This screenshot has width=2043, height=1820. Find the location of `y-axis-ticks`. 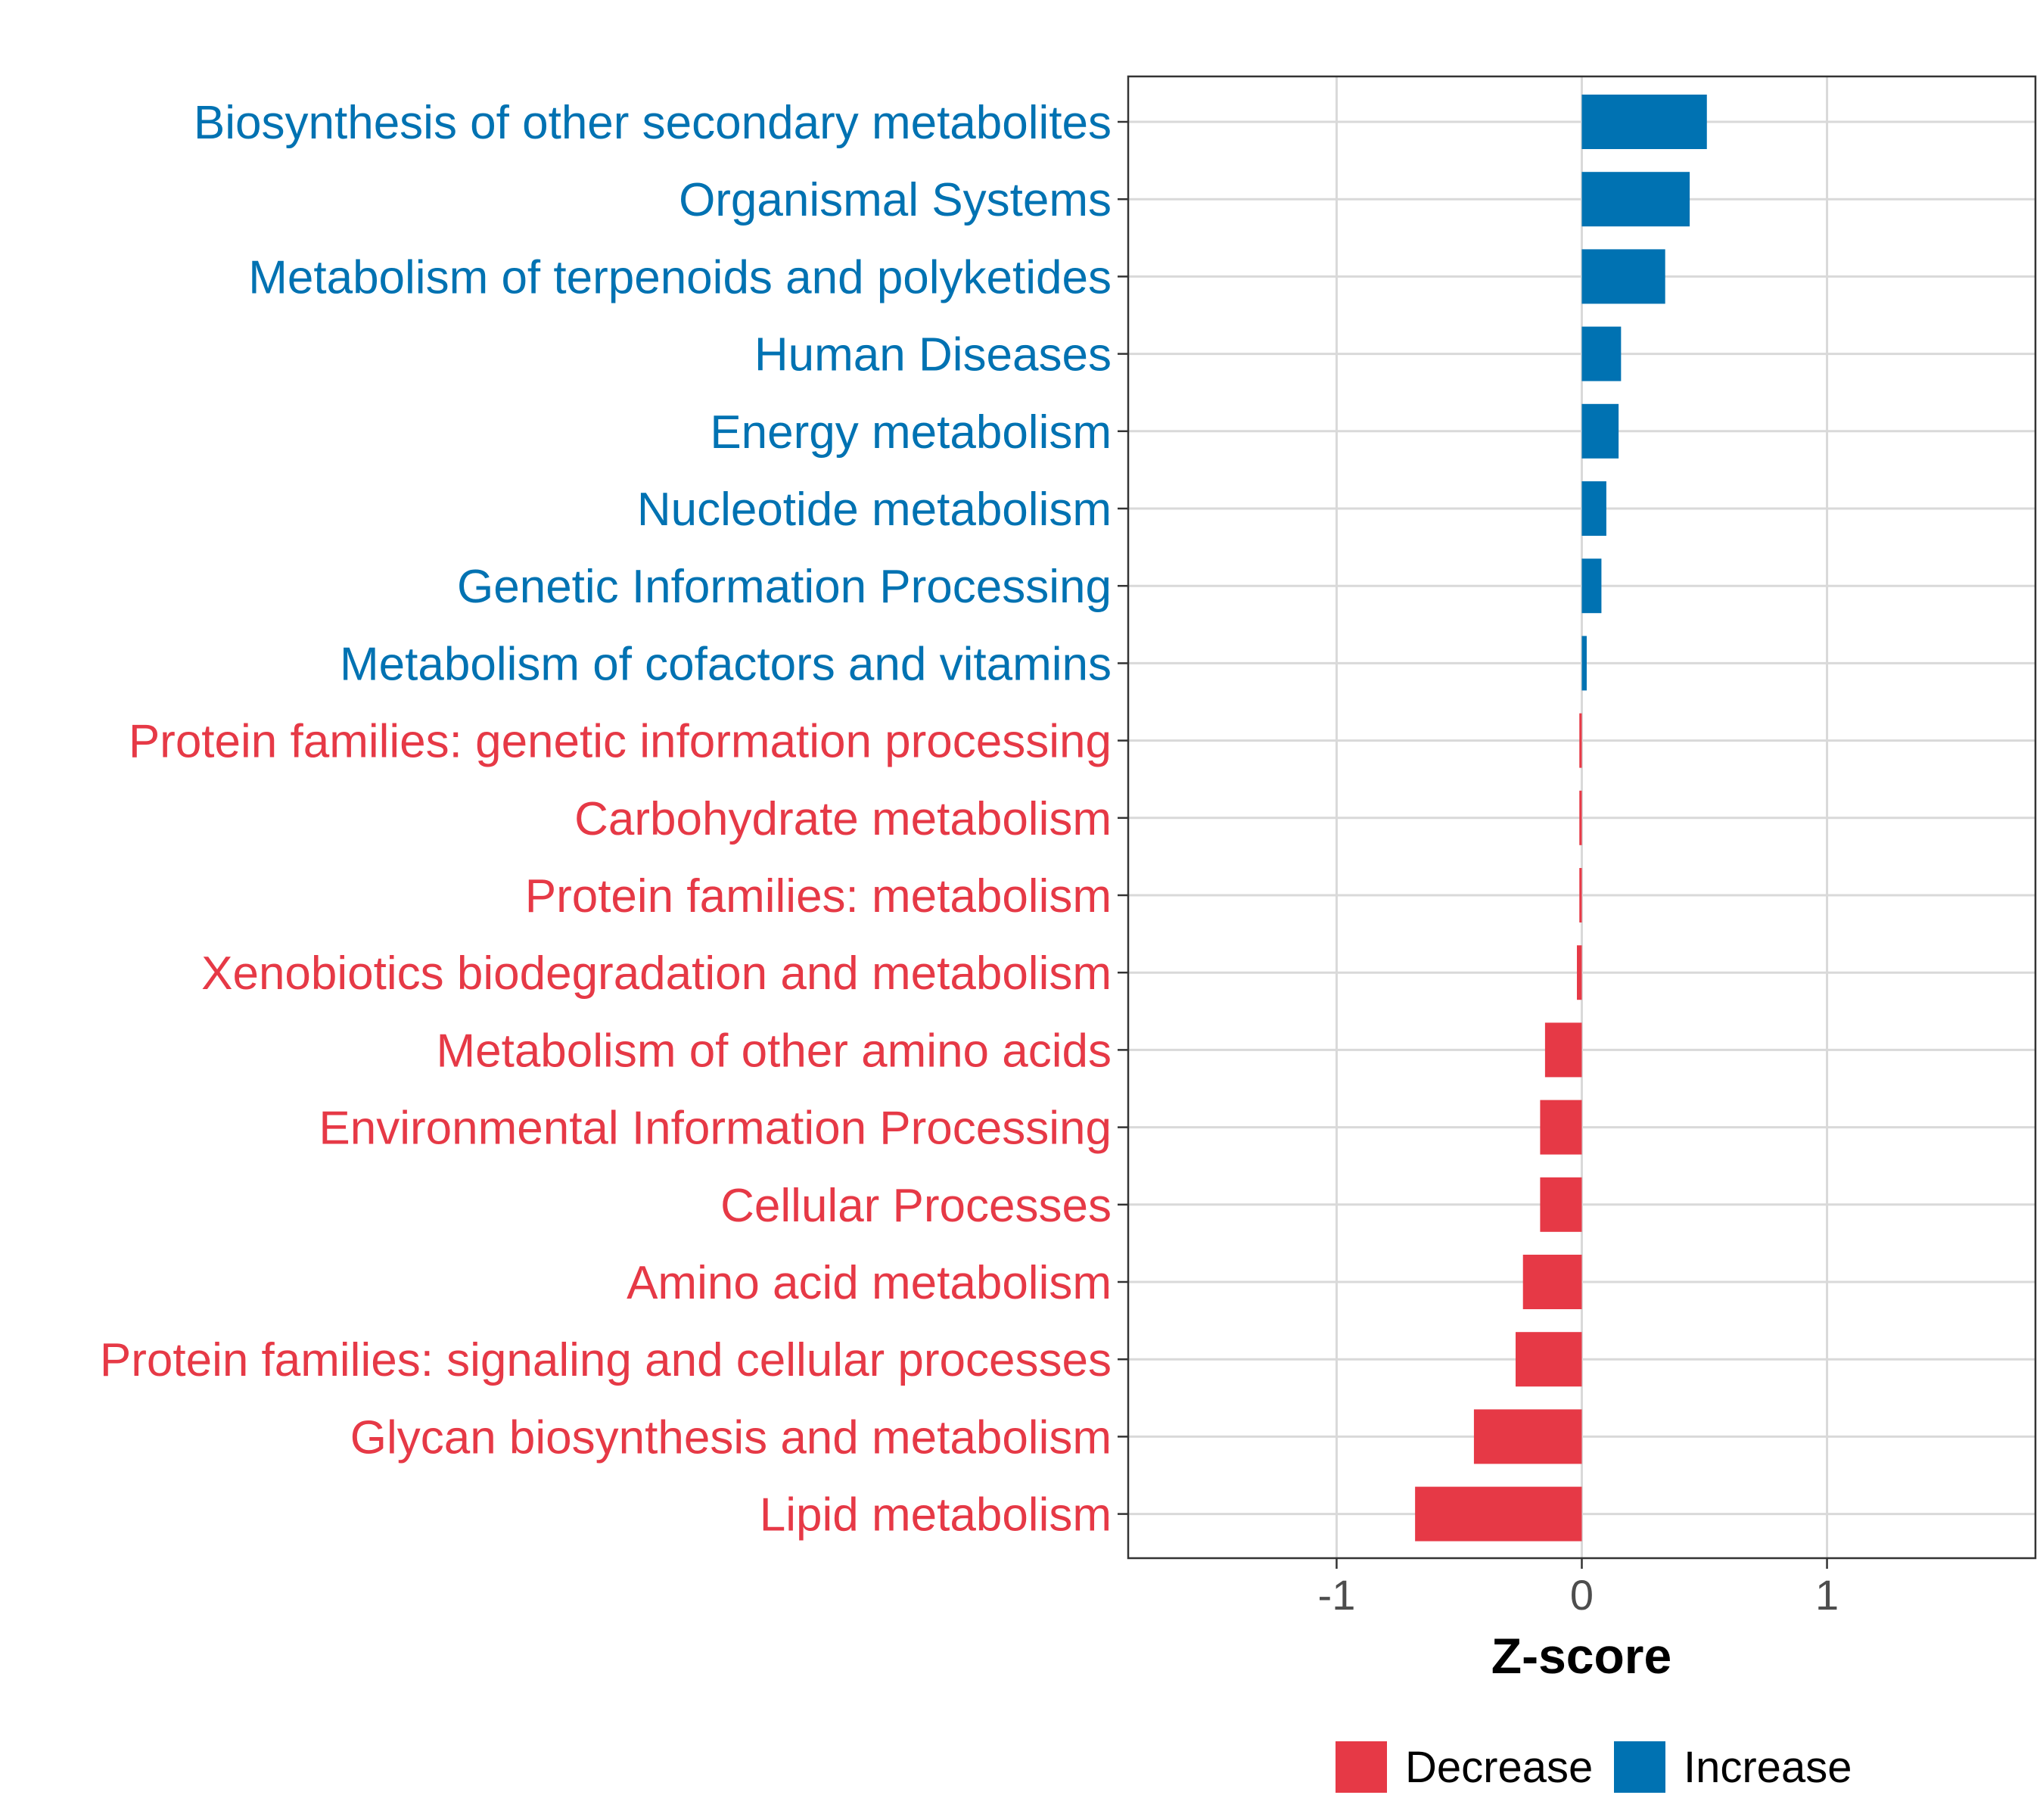

y-axis-ticks is located at coordinates (1123, 817).